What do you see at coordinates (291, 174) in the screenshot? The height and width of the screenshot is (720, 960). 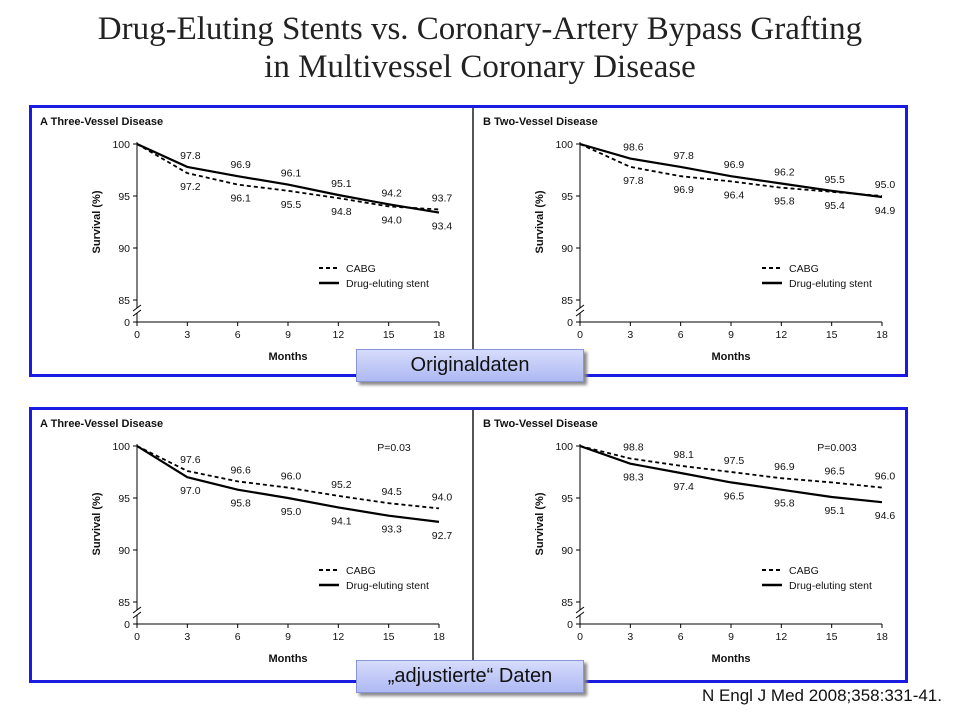 I see `data-label-upper: 96.1` at bounding box center [291, 174].